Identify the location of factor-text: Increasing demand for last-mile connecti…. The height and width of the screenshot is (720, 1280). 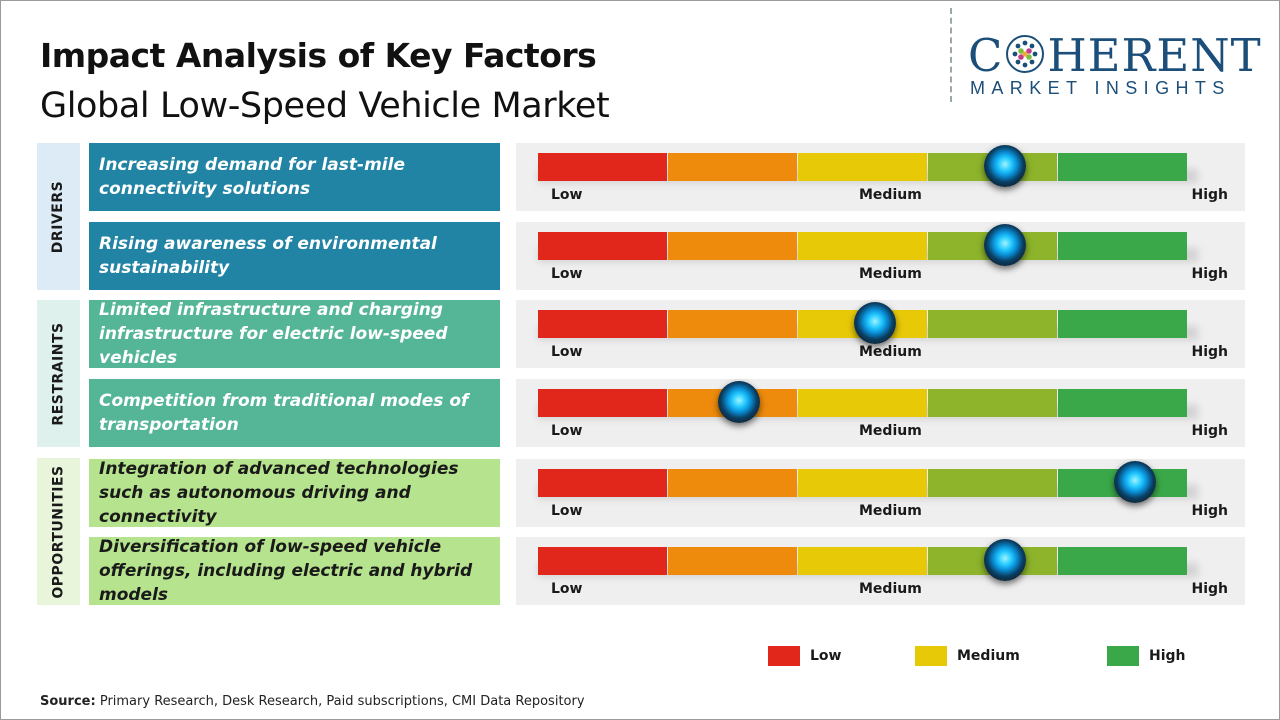
(252, 177).